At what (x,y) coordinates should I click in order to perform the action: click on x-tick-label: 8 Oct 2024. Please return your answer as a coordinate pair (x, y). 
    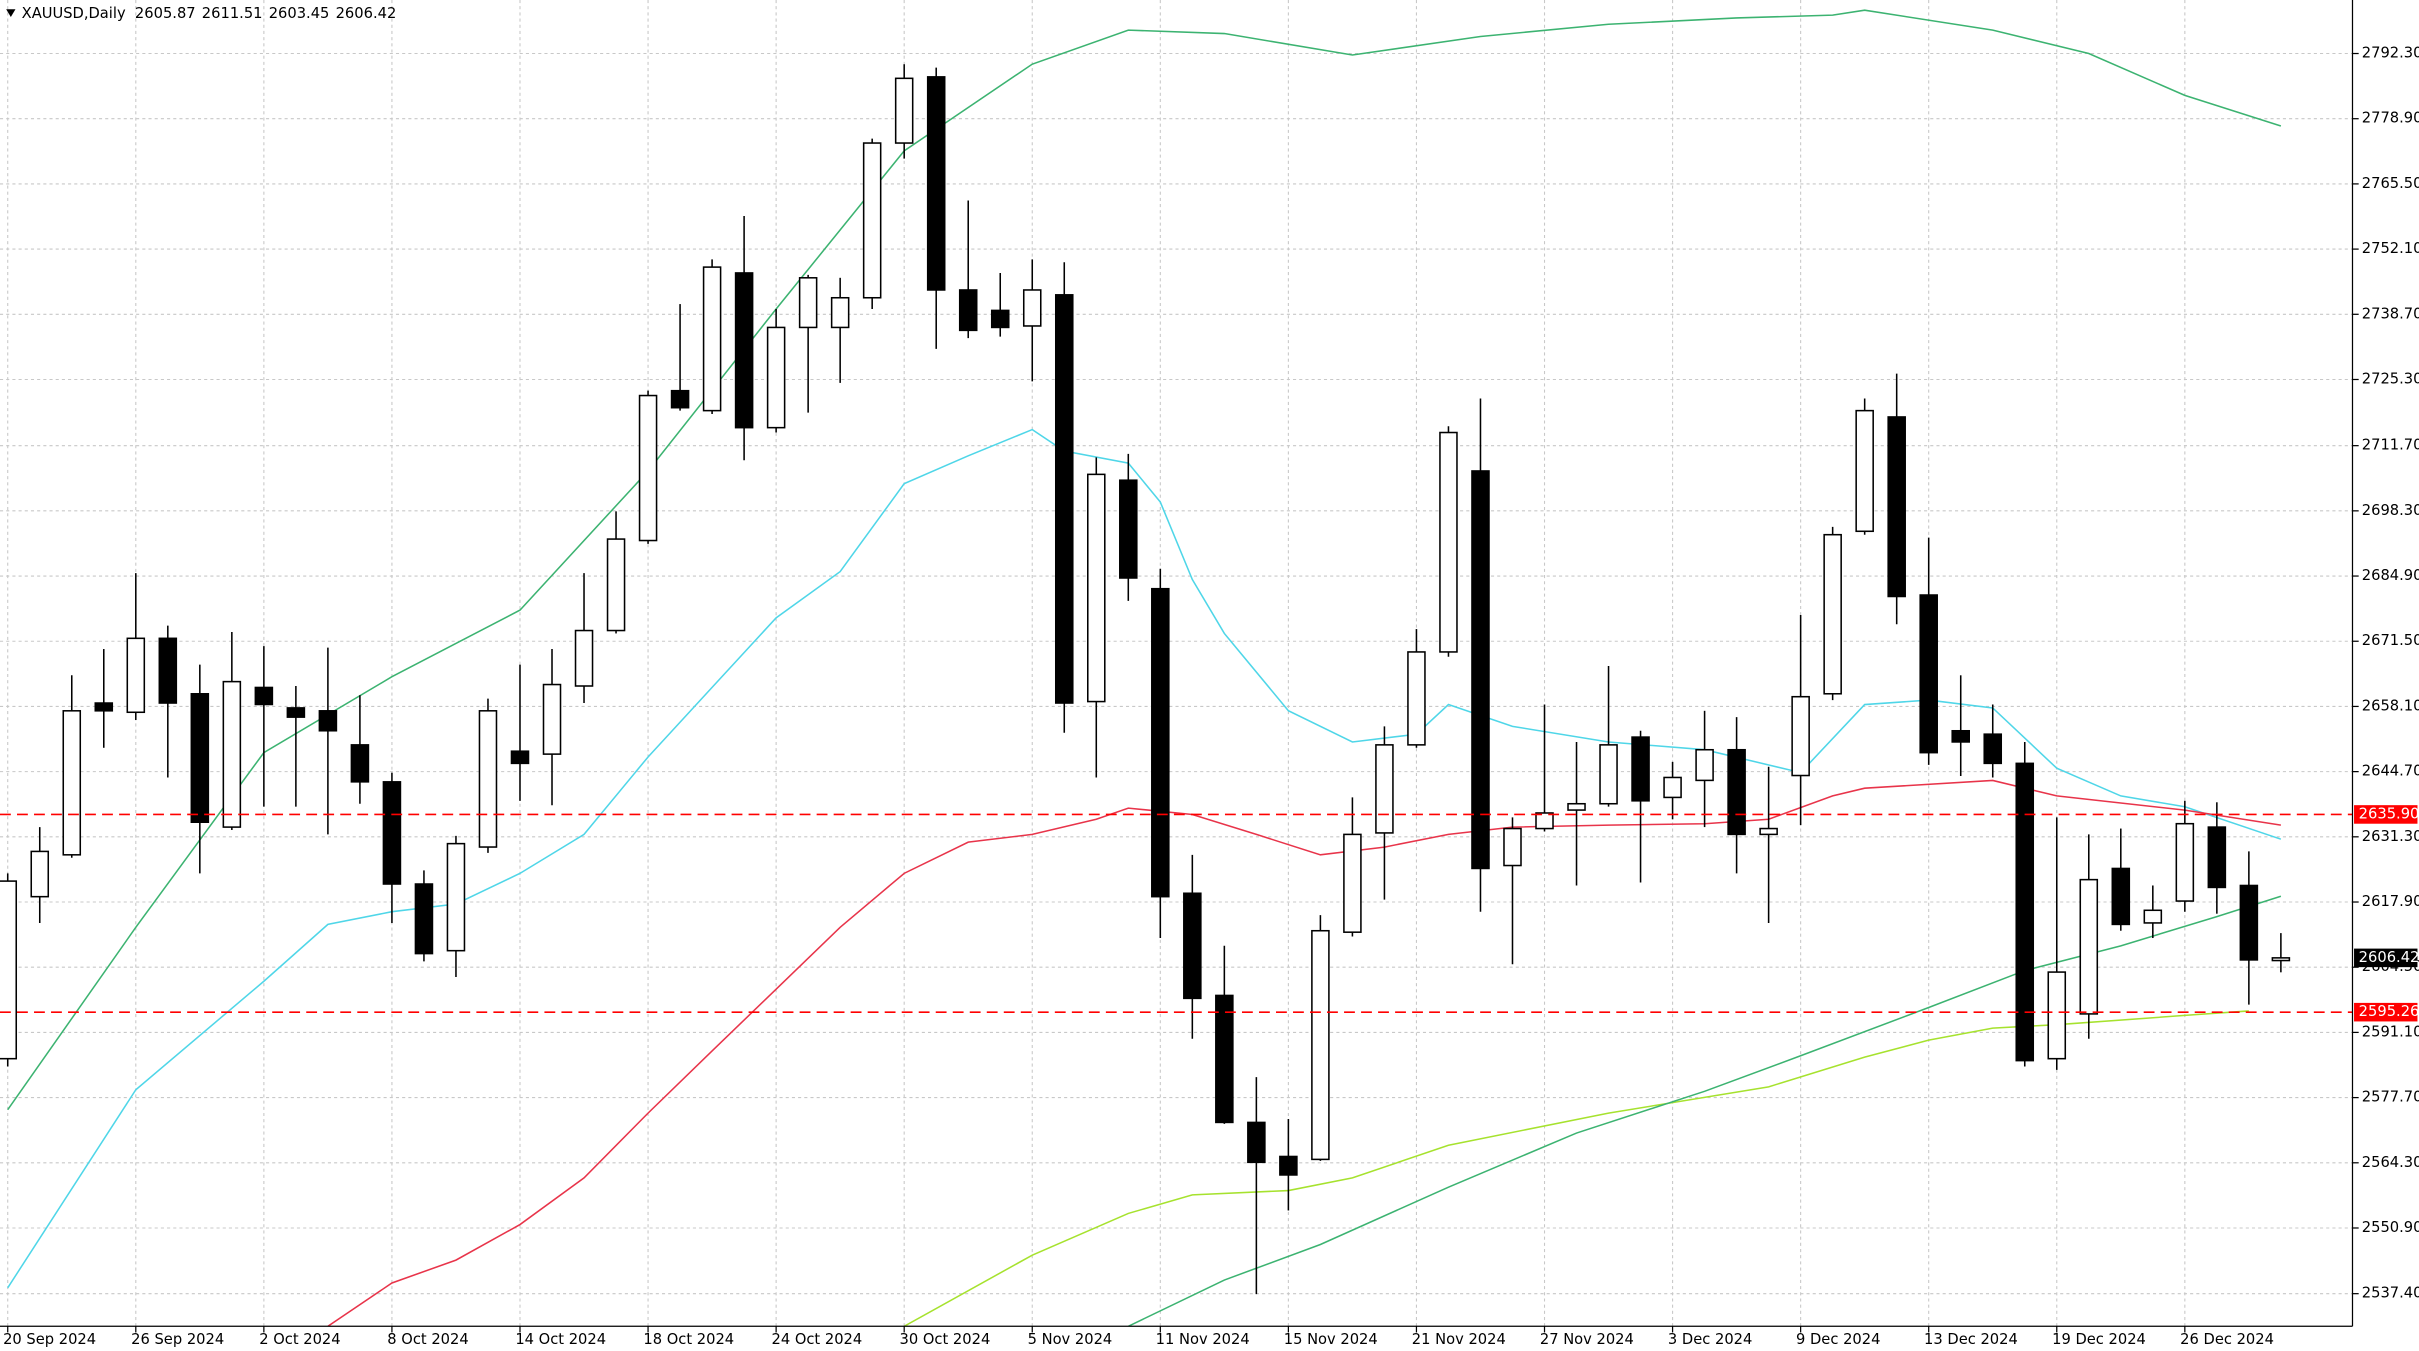
    Looking at the image, I should click on (427, 1339).